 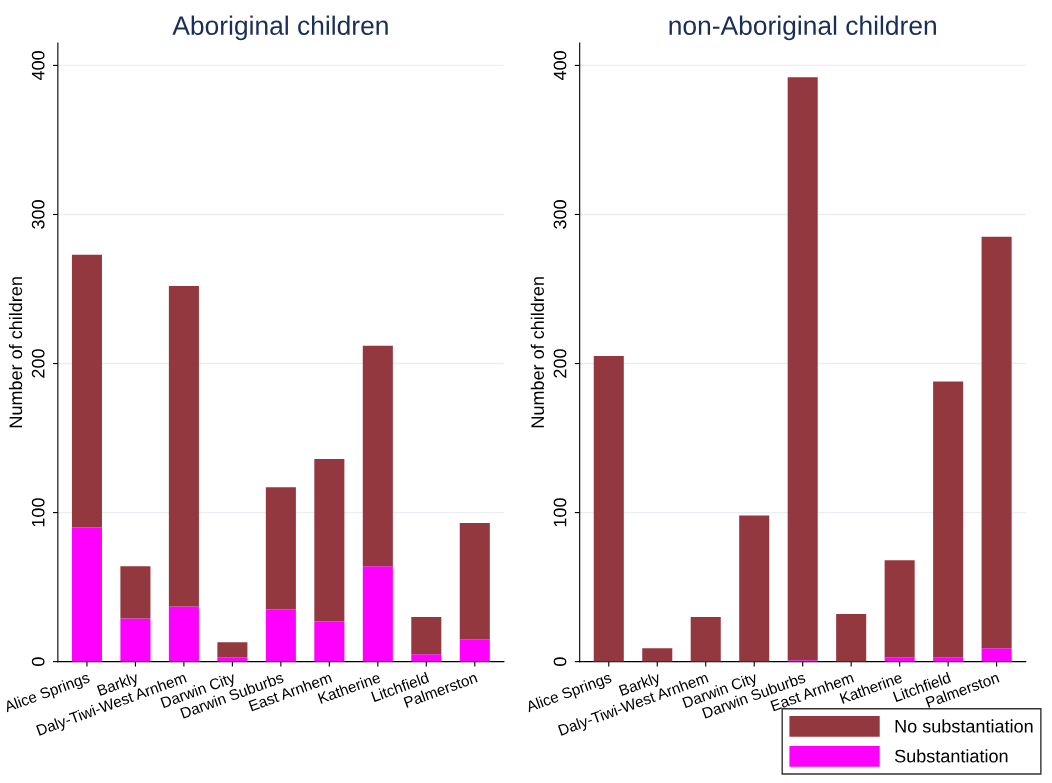 I want to click on legend-label: Substantiation, so click(x=951, y=756).